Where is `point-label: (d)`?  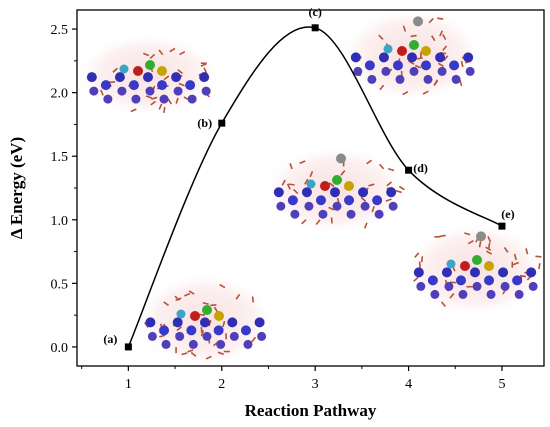
point-label: (d) is located at coordinates (420, 168).